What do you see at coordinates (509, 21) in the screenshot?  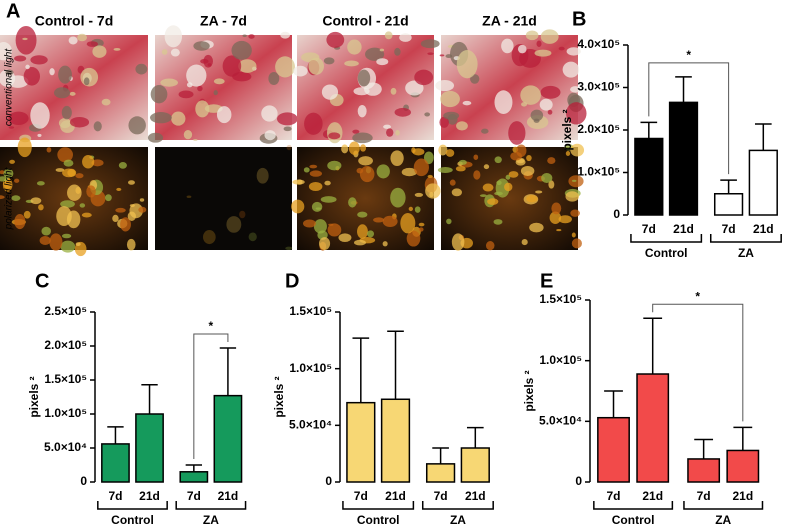 I see `column-label: ZA - 21d` at bounding box center [509, 21].